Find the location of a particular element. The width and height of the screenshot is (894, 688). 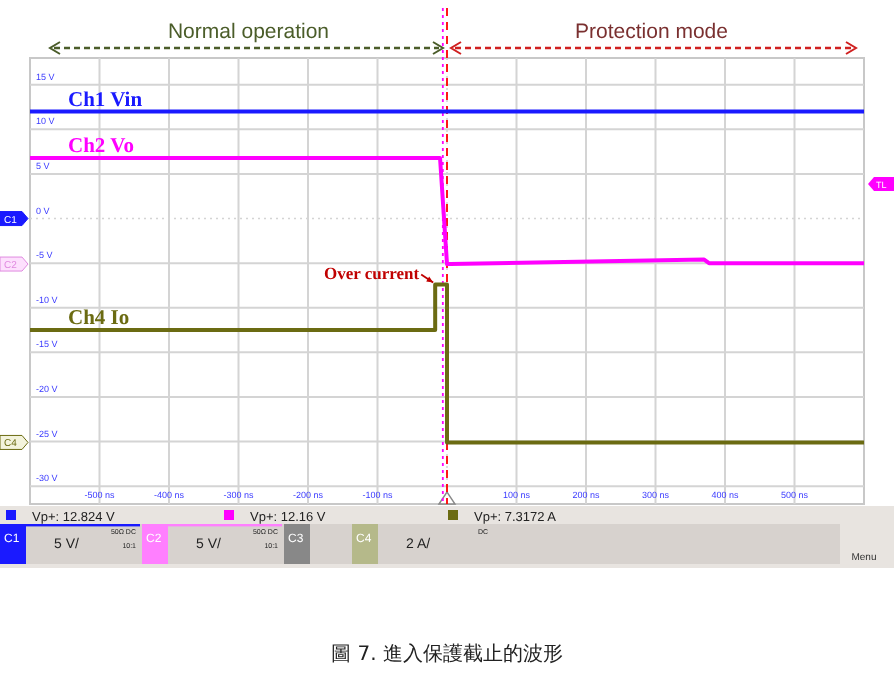

text: Protection mode is located at coordinates (652, 32).